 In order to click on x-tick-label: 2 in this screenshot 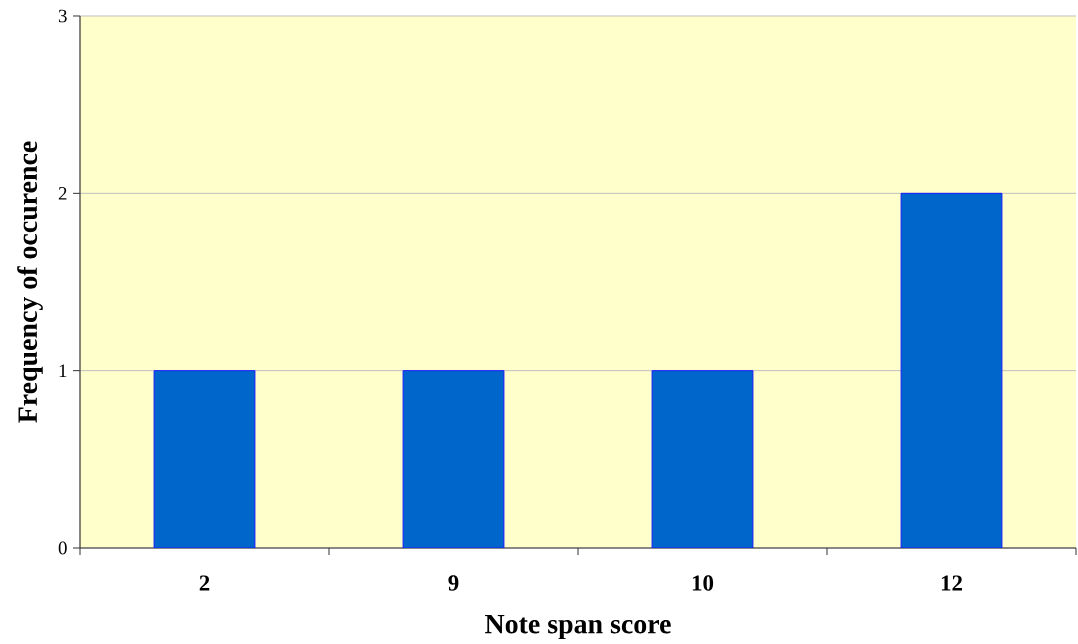, I will do `click(204, 583)`.